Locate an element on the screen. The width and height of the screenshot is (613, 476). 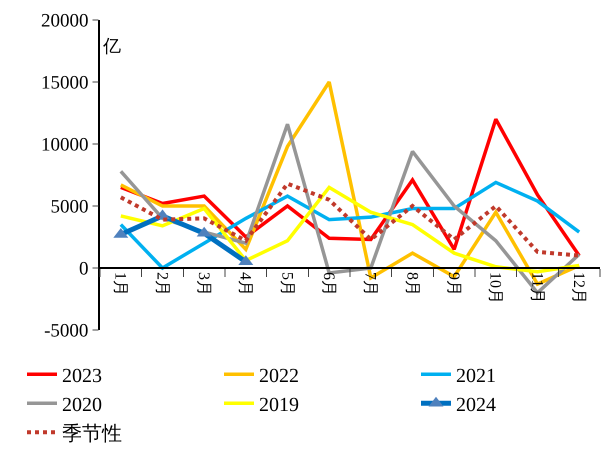
legend-label: 2023 is located at coordinates (82, 376).